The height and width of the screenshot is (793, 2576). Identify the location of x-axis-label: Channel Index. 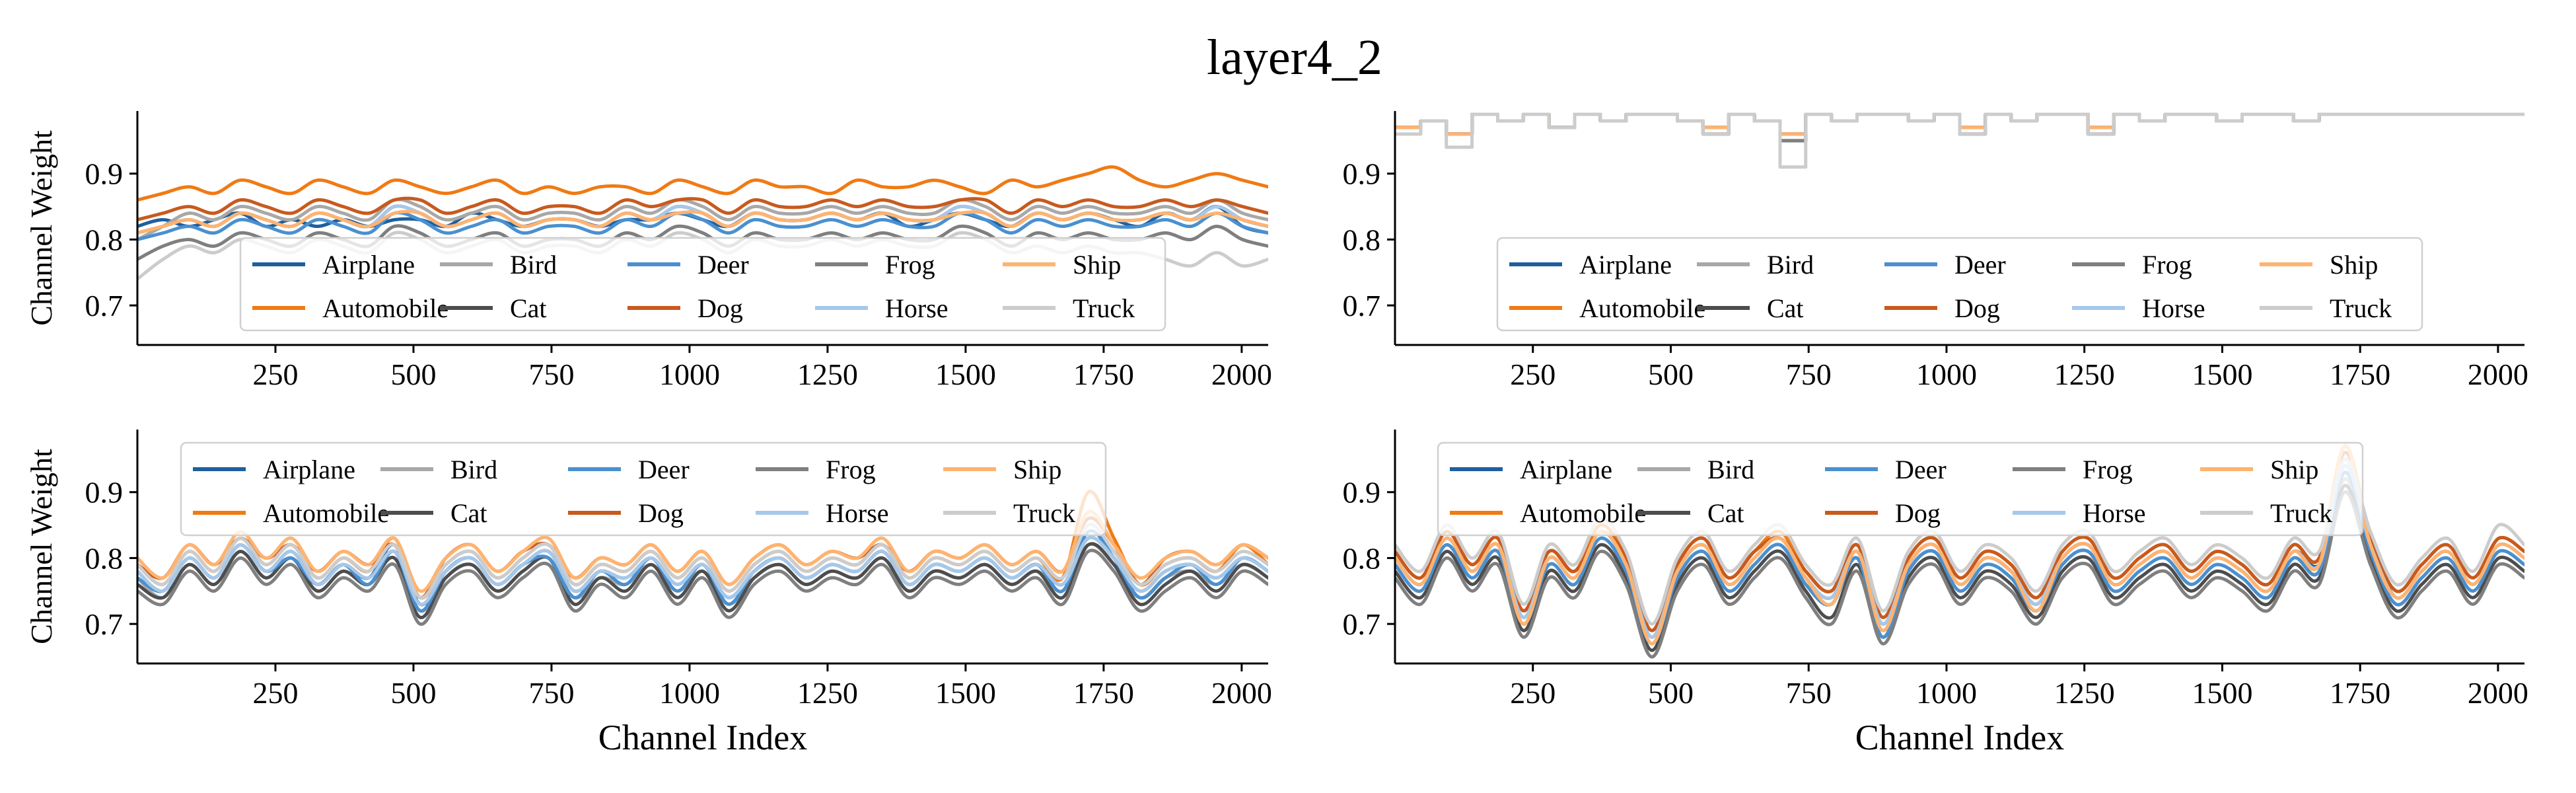
(1959, 737).